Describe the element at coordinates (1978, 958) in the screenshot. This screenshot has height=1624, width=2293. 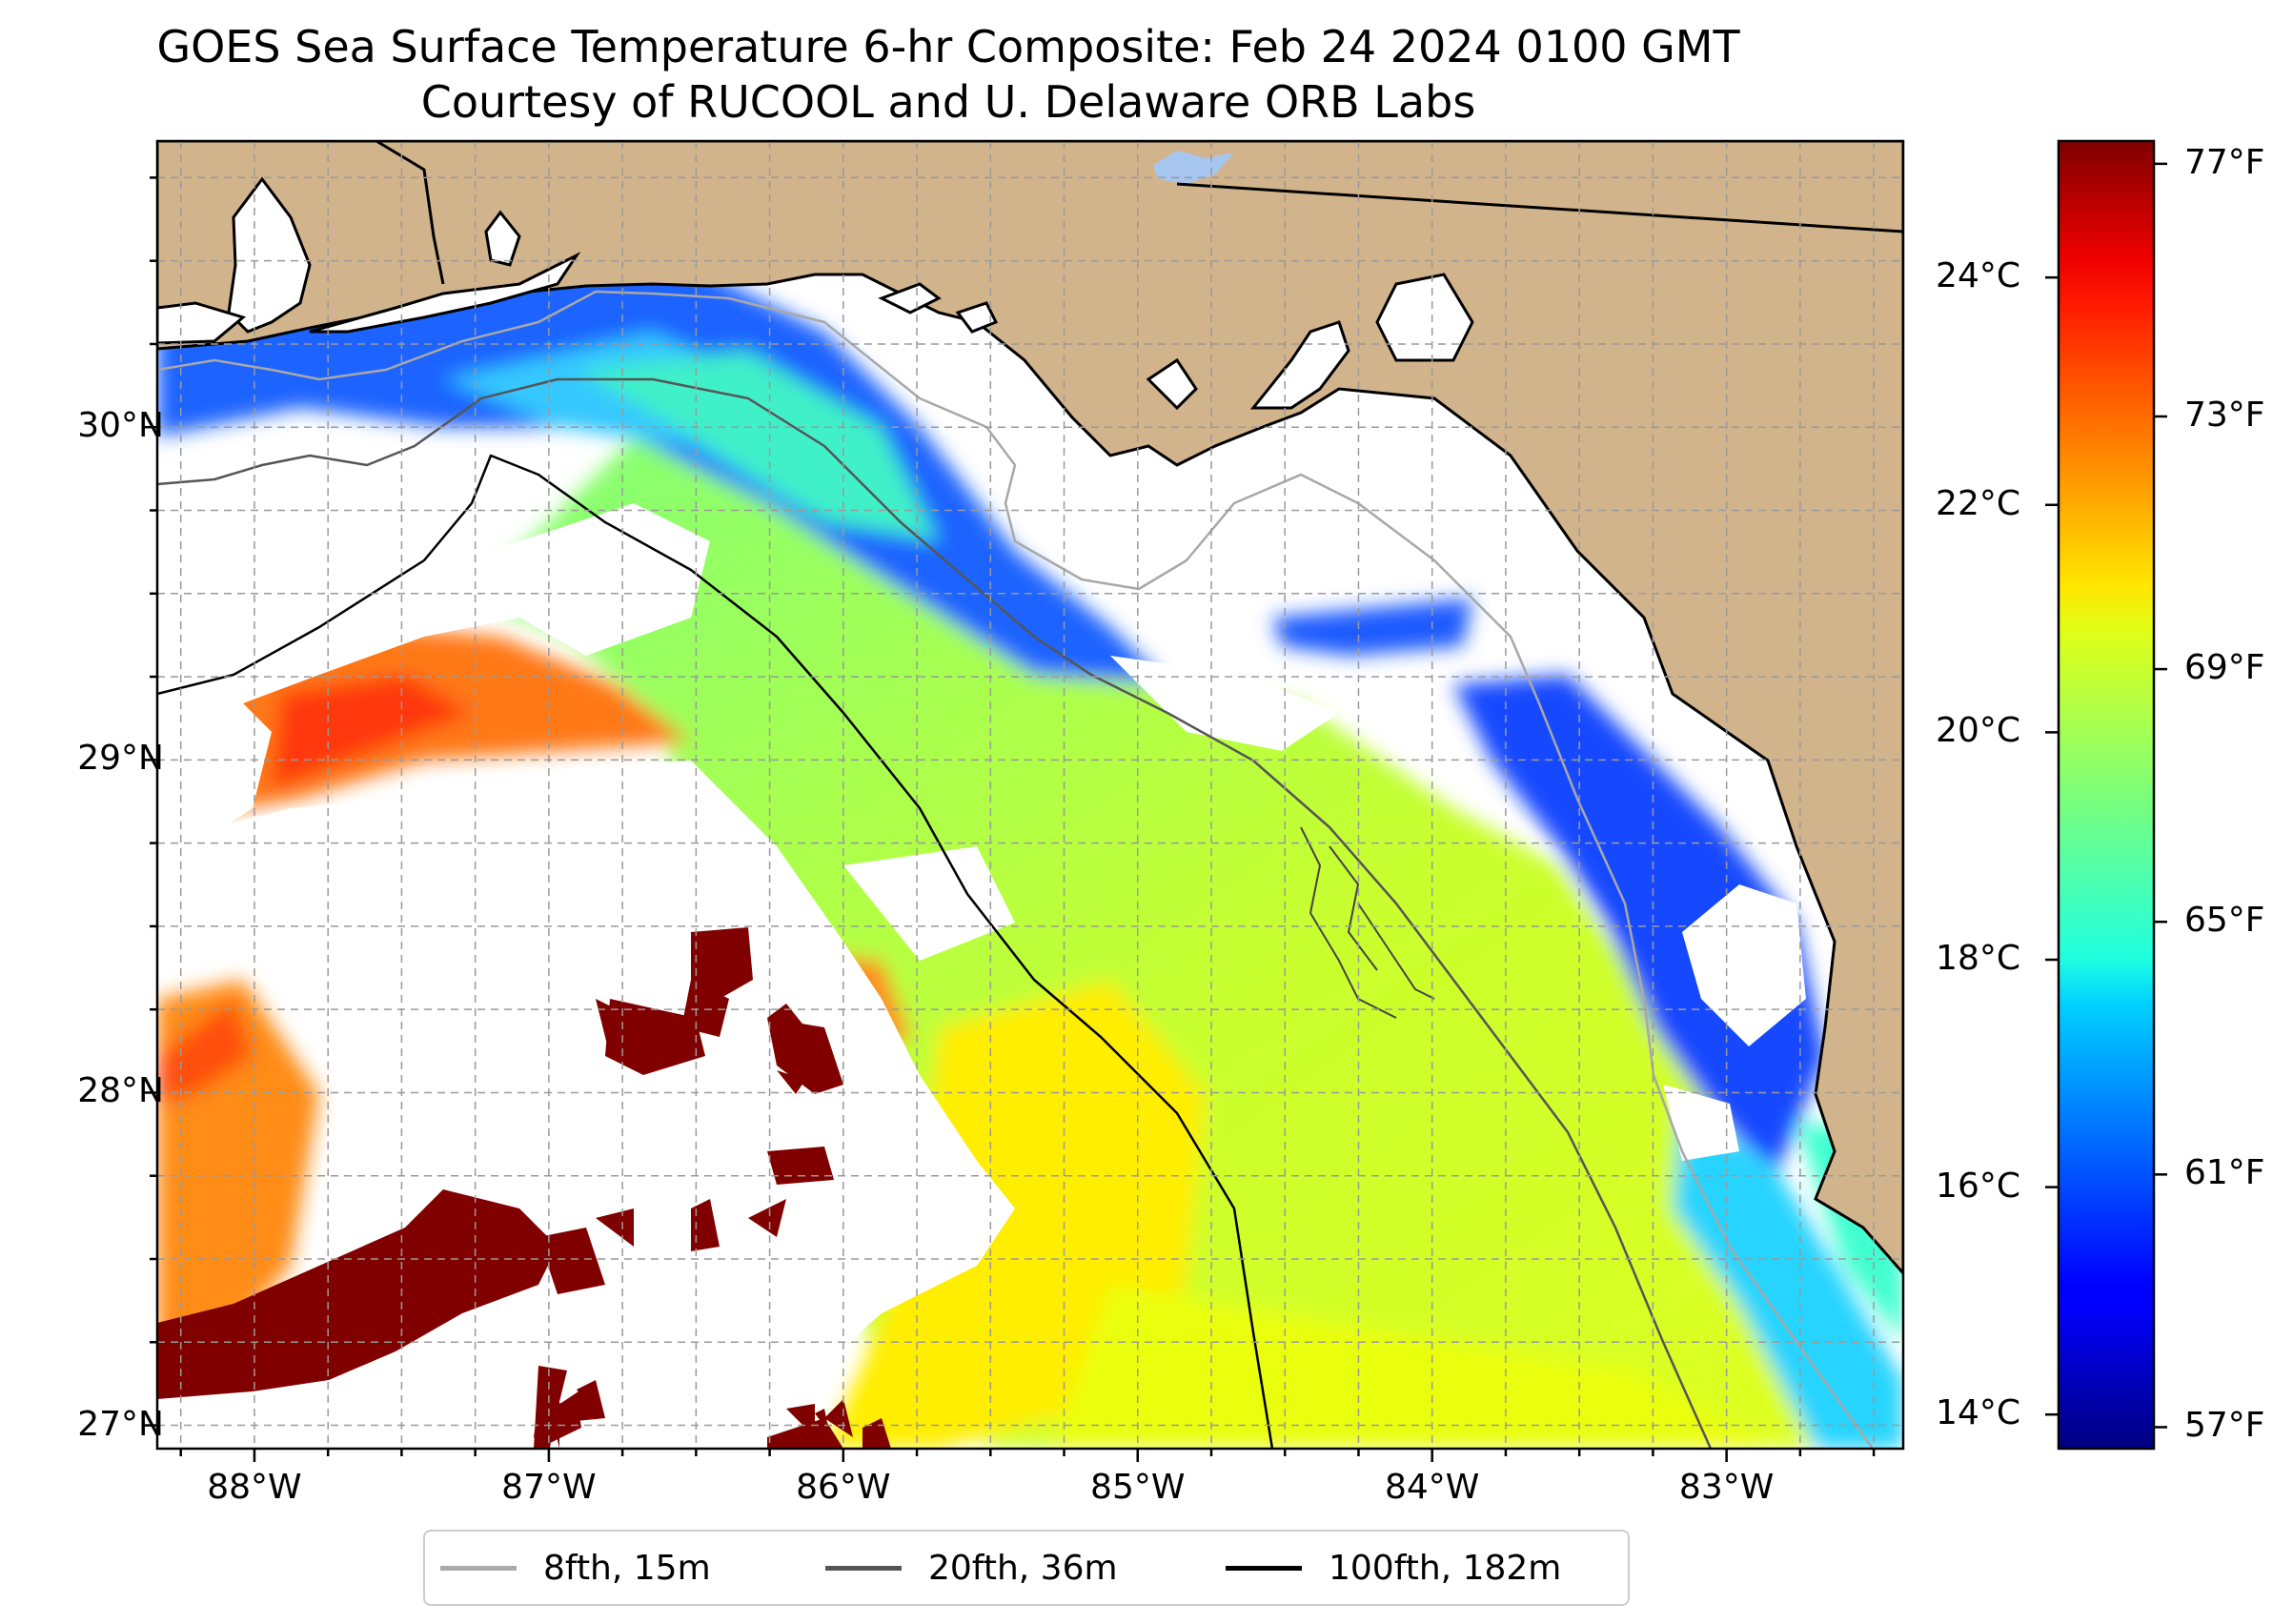
I see `celsius-tick-label: 18°C` at that location.